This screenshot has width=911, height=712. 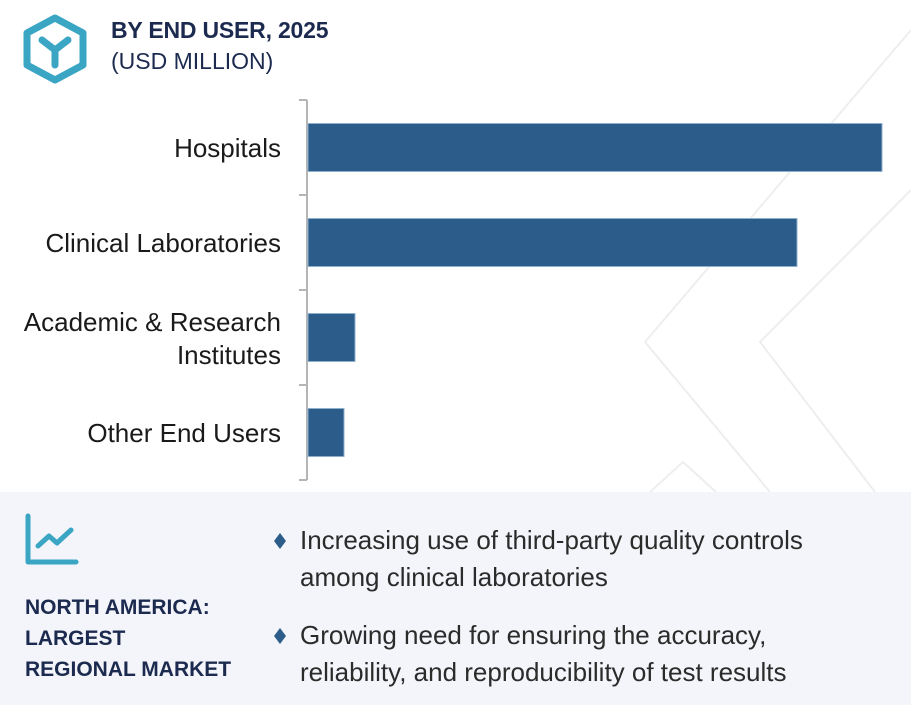 I want to click on category-label-line: Hospitals, so click(x=227, y=148).